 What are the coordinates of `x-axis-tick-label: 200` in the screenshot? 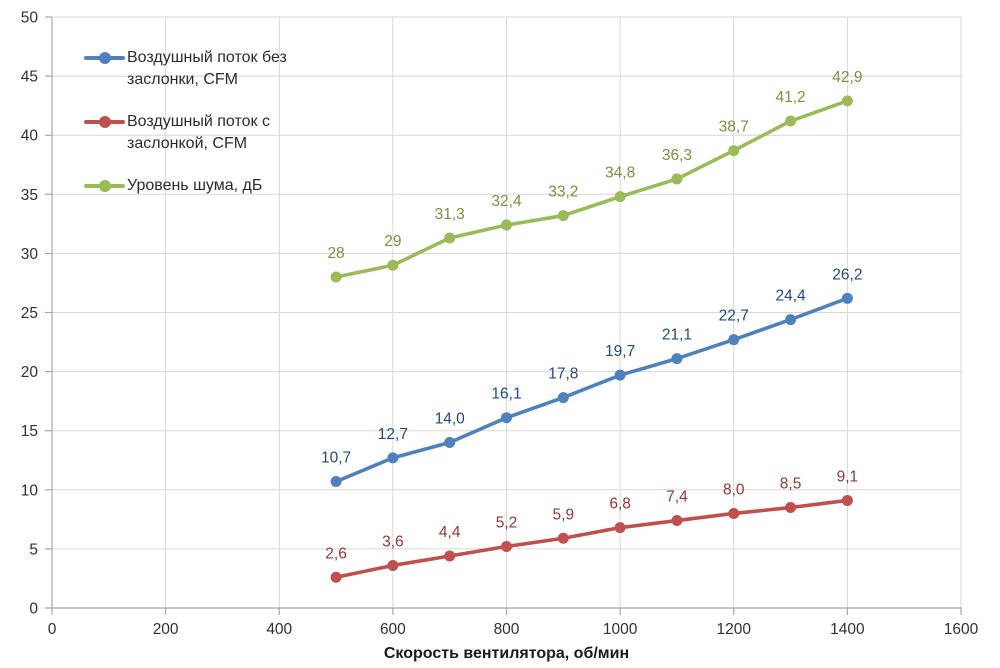 It's located at (166, 629).